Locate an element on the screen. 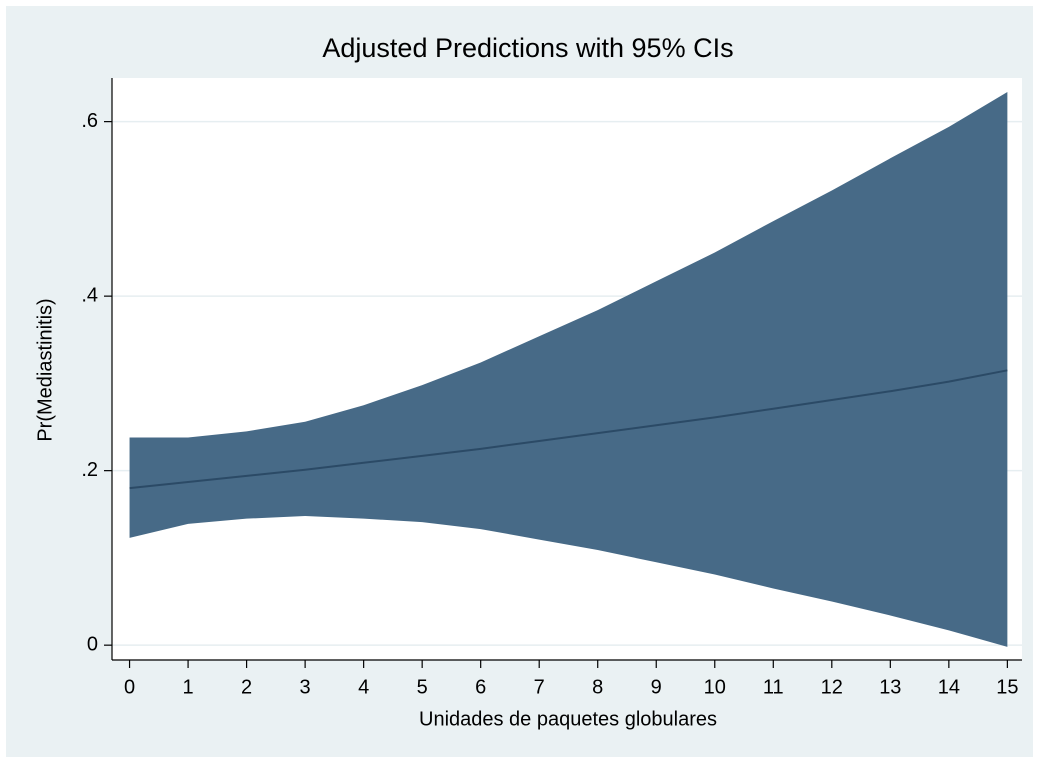  x-tick-label: 15 is located at coordinates (1007, 687).